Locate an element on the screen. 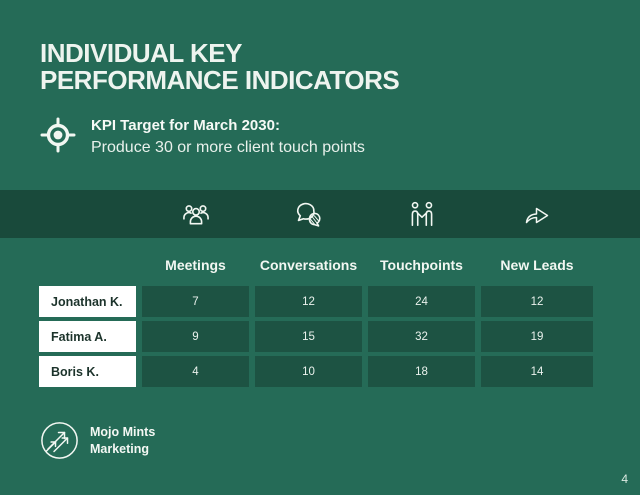 This screenshot has height=495, width=640. handshake-people-icon is located at coordinates (421, 213).